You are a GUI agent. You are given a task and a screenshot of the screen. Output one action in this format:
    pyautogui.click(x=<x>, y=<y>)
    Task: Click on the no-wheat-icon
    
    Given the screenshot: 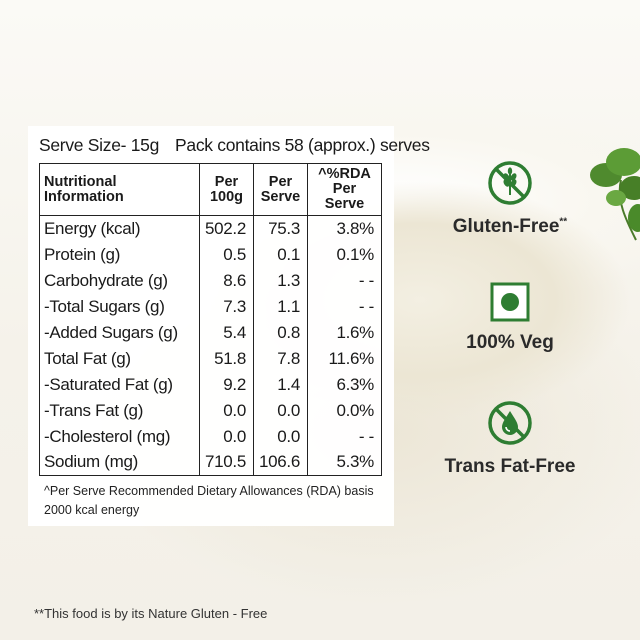 What is the action you would take?
    pyautogui.click(x=510, y=183)
    